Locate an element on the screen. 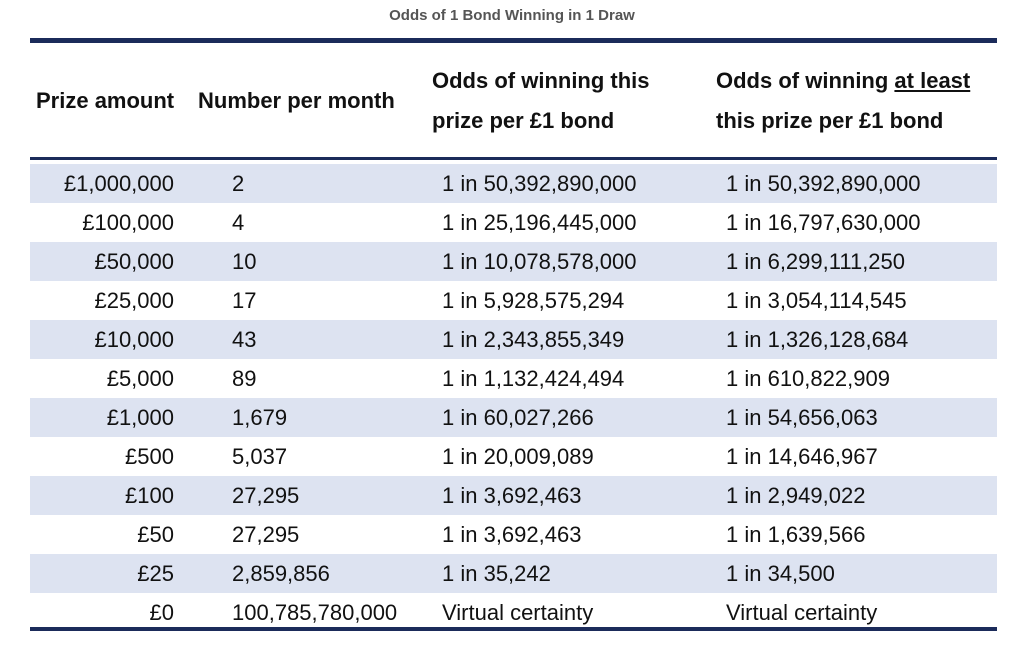 This screenshot has width=1024, height=670. cell-prize: £25,000 is located at coordinates (134, 300).